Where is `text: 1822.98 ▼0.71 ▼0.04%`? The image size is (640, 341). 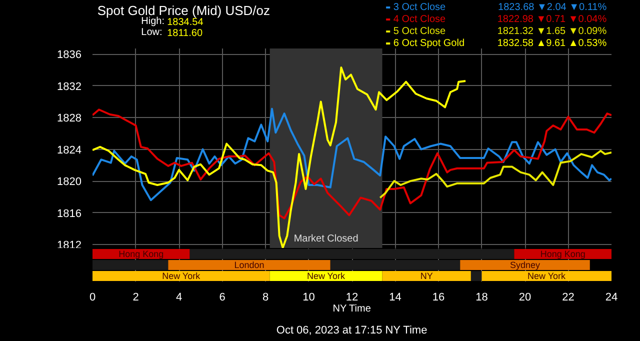
text: 1822.98 ▼0.71 ▼0.04% is located at coordinates (552, 19).